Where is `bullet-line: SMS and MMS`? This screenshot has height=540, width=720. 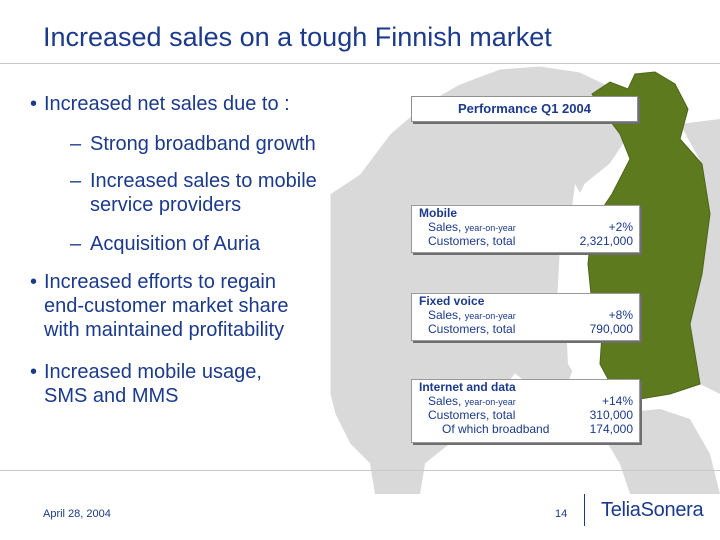 bullet-line: SMS and MMS is located at coordinates (111, 396).